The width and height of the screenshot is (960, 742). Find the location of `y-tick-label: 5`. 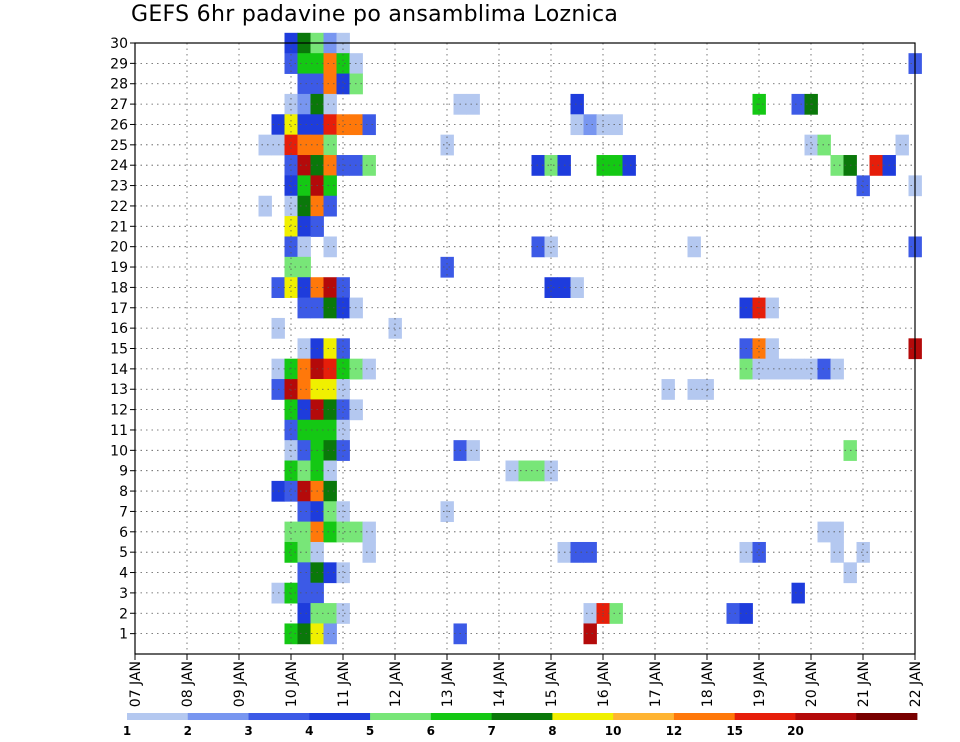

y-tick-label: 5 is located at coordinates (123, 553).